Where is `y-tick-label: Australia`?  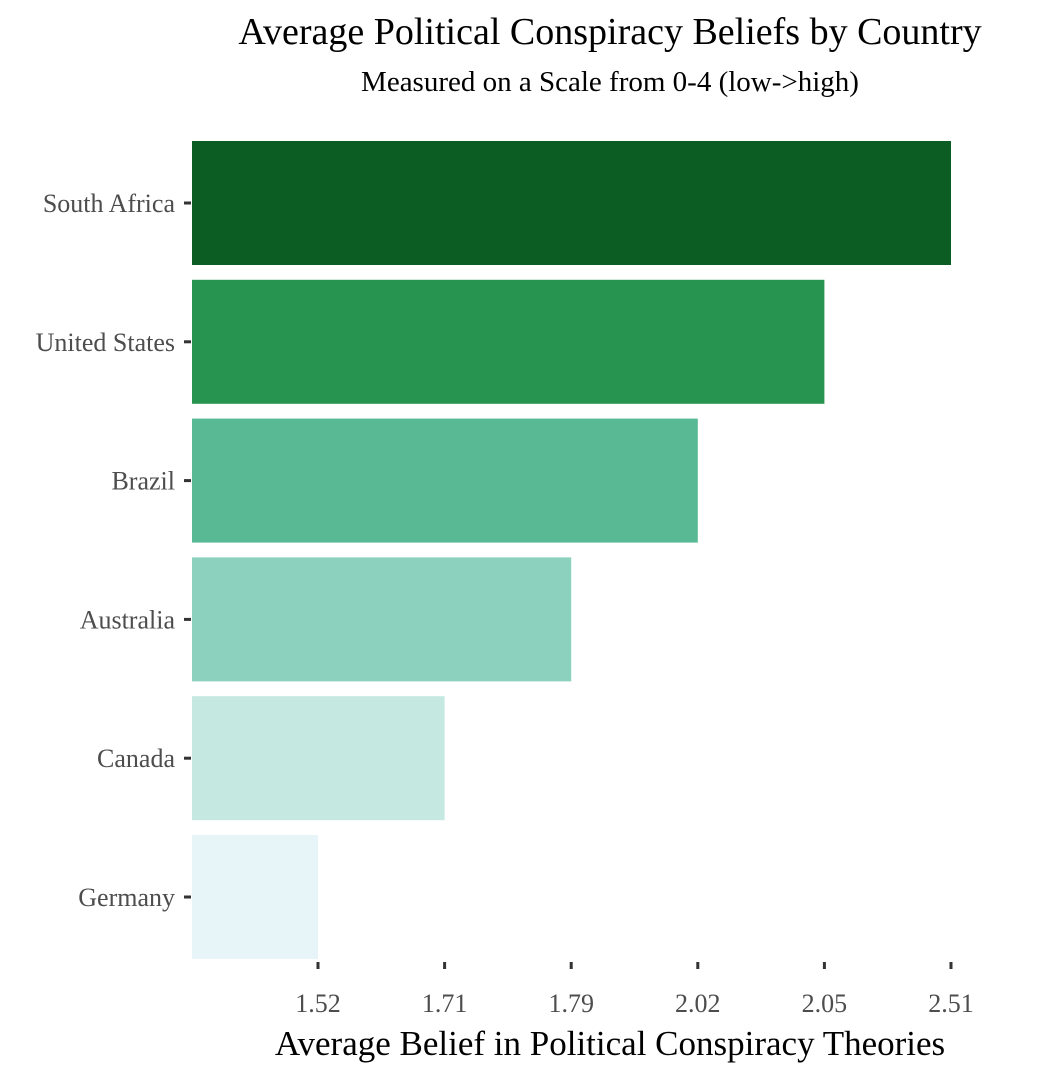
y-tick-label: Australia is located at coordinates (128, 619).